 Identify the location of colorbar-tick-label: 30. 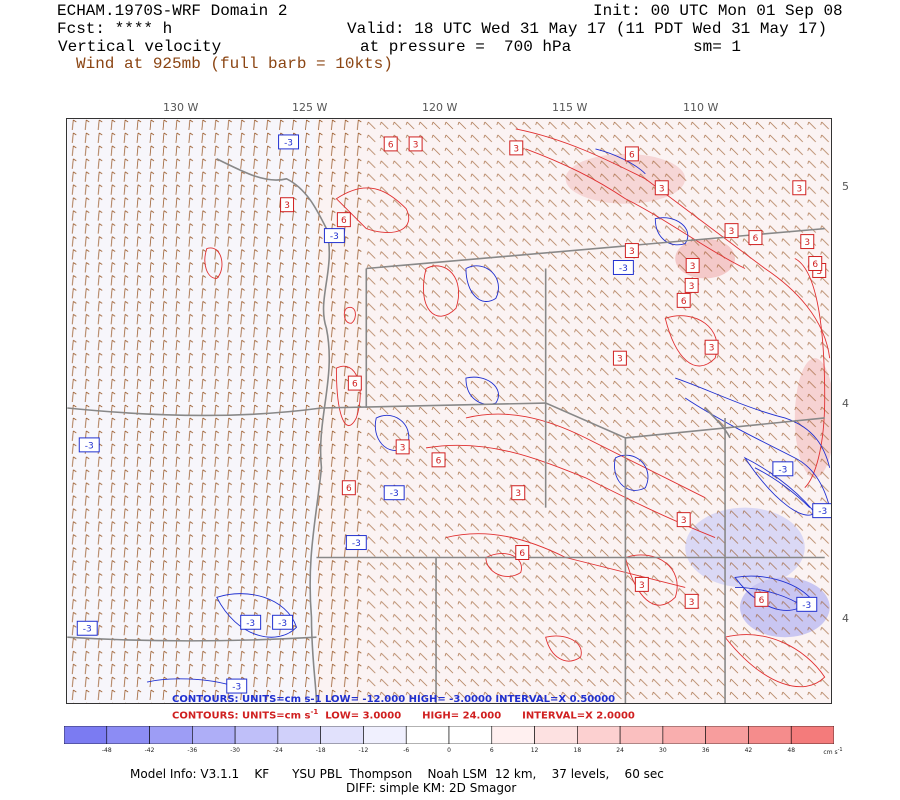
(663, 750).